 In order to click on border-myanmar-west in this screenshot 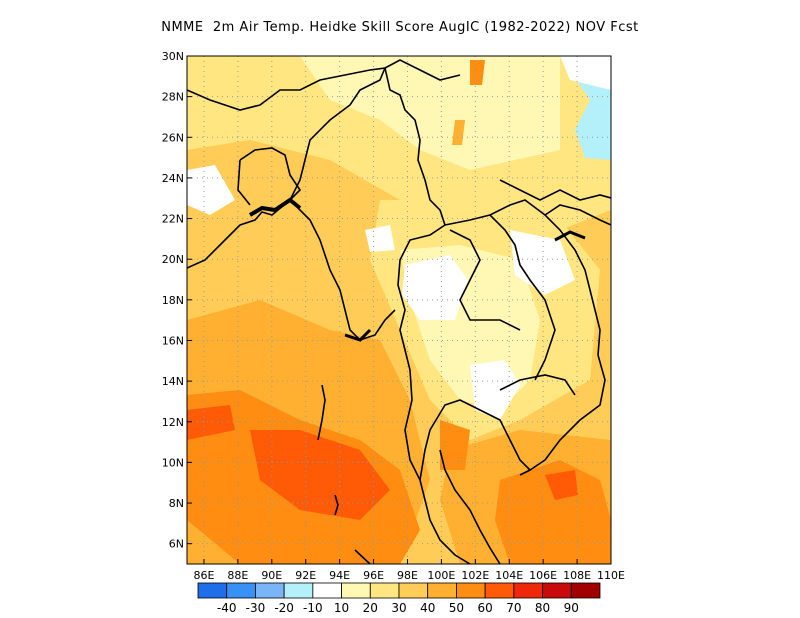, I will do `click(337, 134)`.